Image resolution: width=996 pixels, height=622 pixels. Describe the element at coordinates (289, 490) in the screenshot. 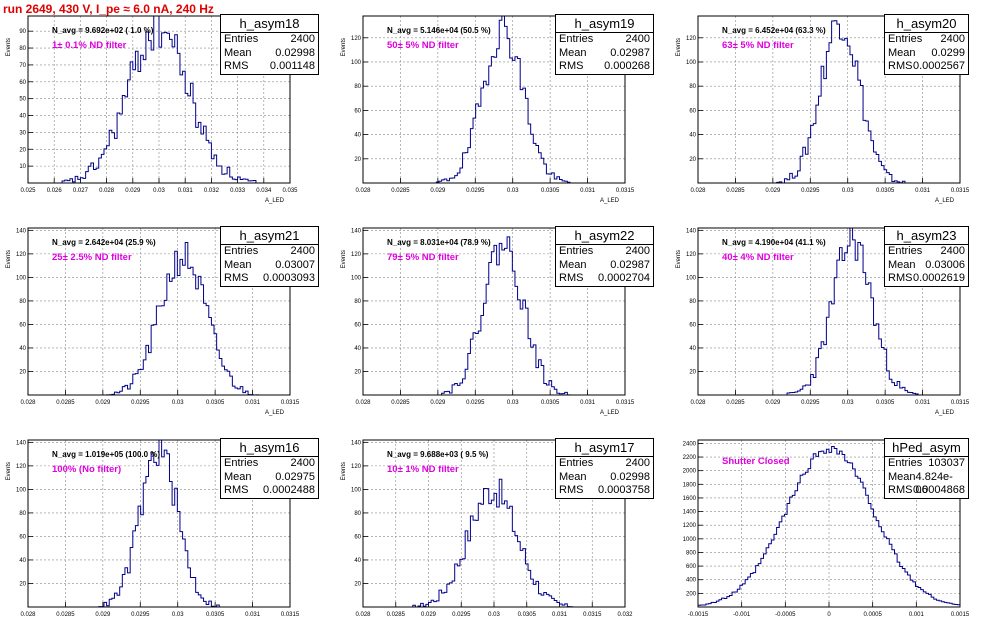

I see `stats-value: 0.0002488` at that location.